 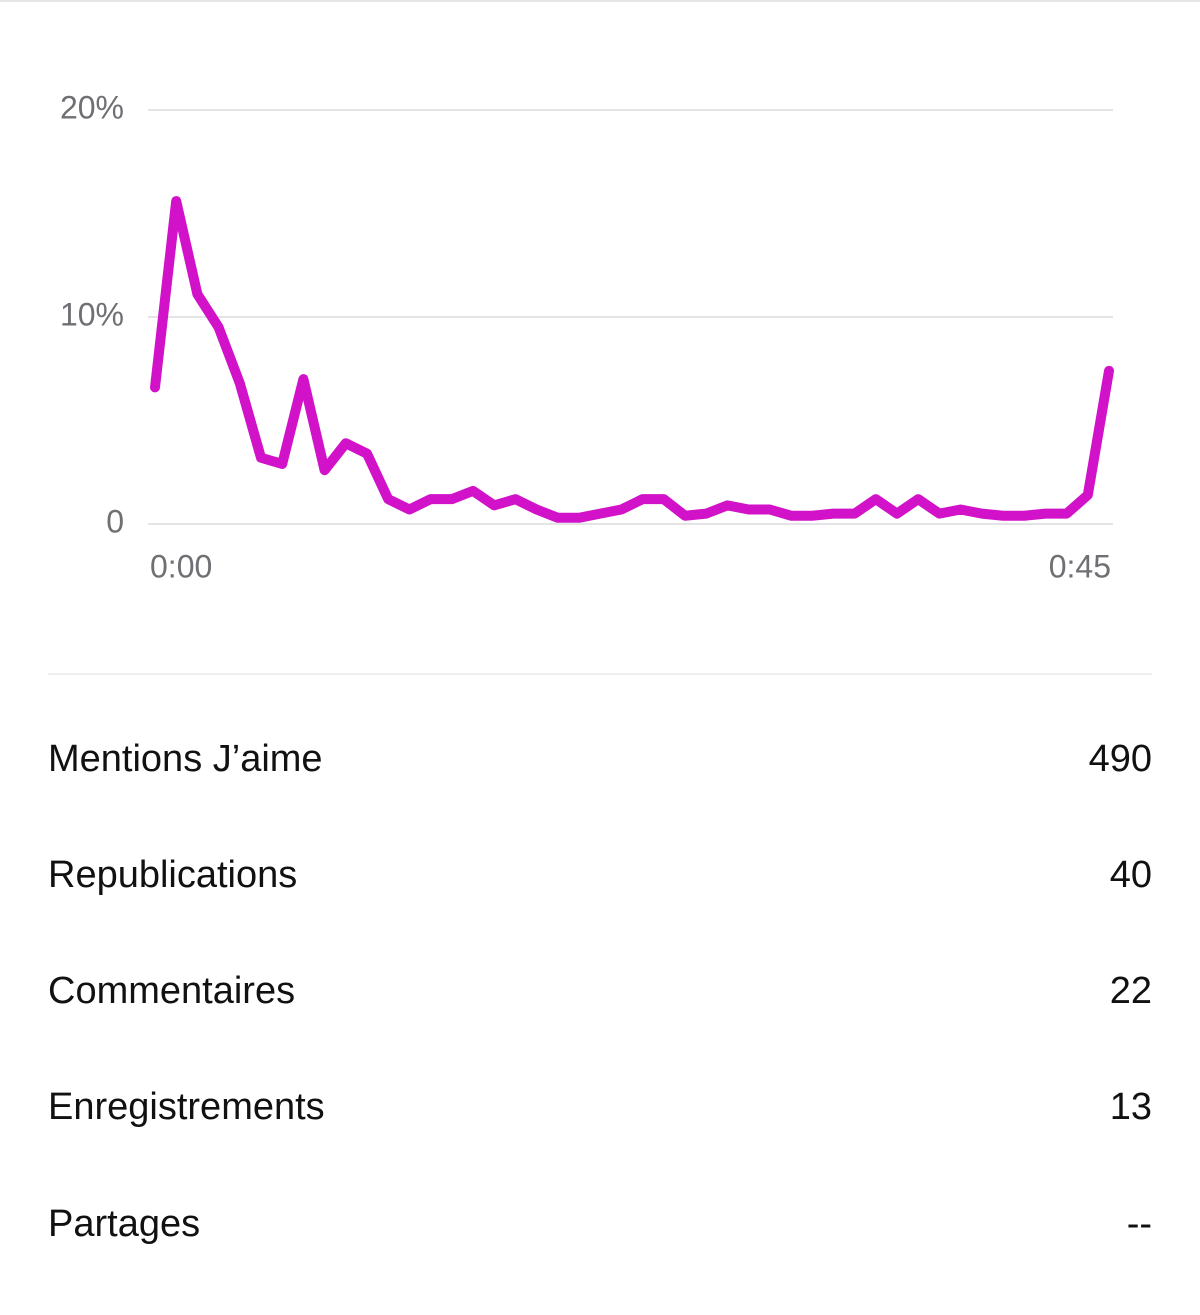 What do you see at coordinates (124, 1223) in the screenshot?
I see `metric-label: Partages` at bounding box center [124, 1223].